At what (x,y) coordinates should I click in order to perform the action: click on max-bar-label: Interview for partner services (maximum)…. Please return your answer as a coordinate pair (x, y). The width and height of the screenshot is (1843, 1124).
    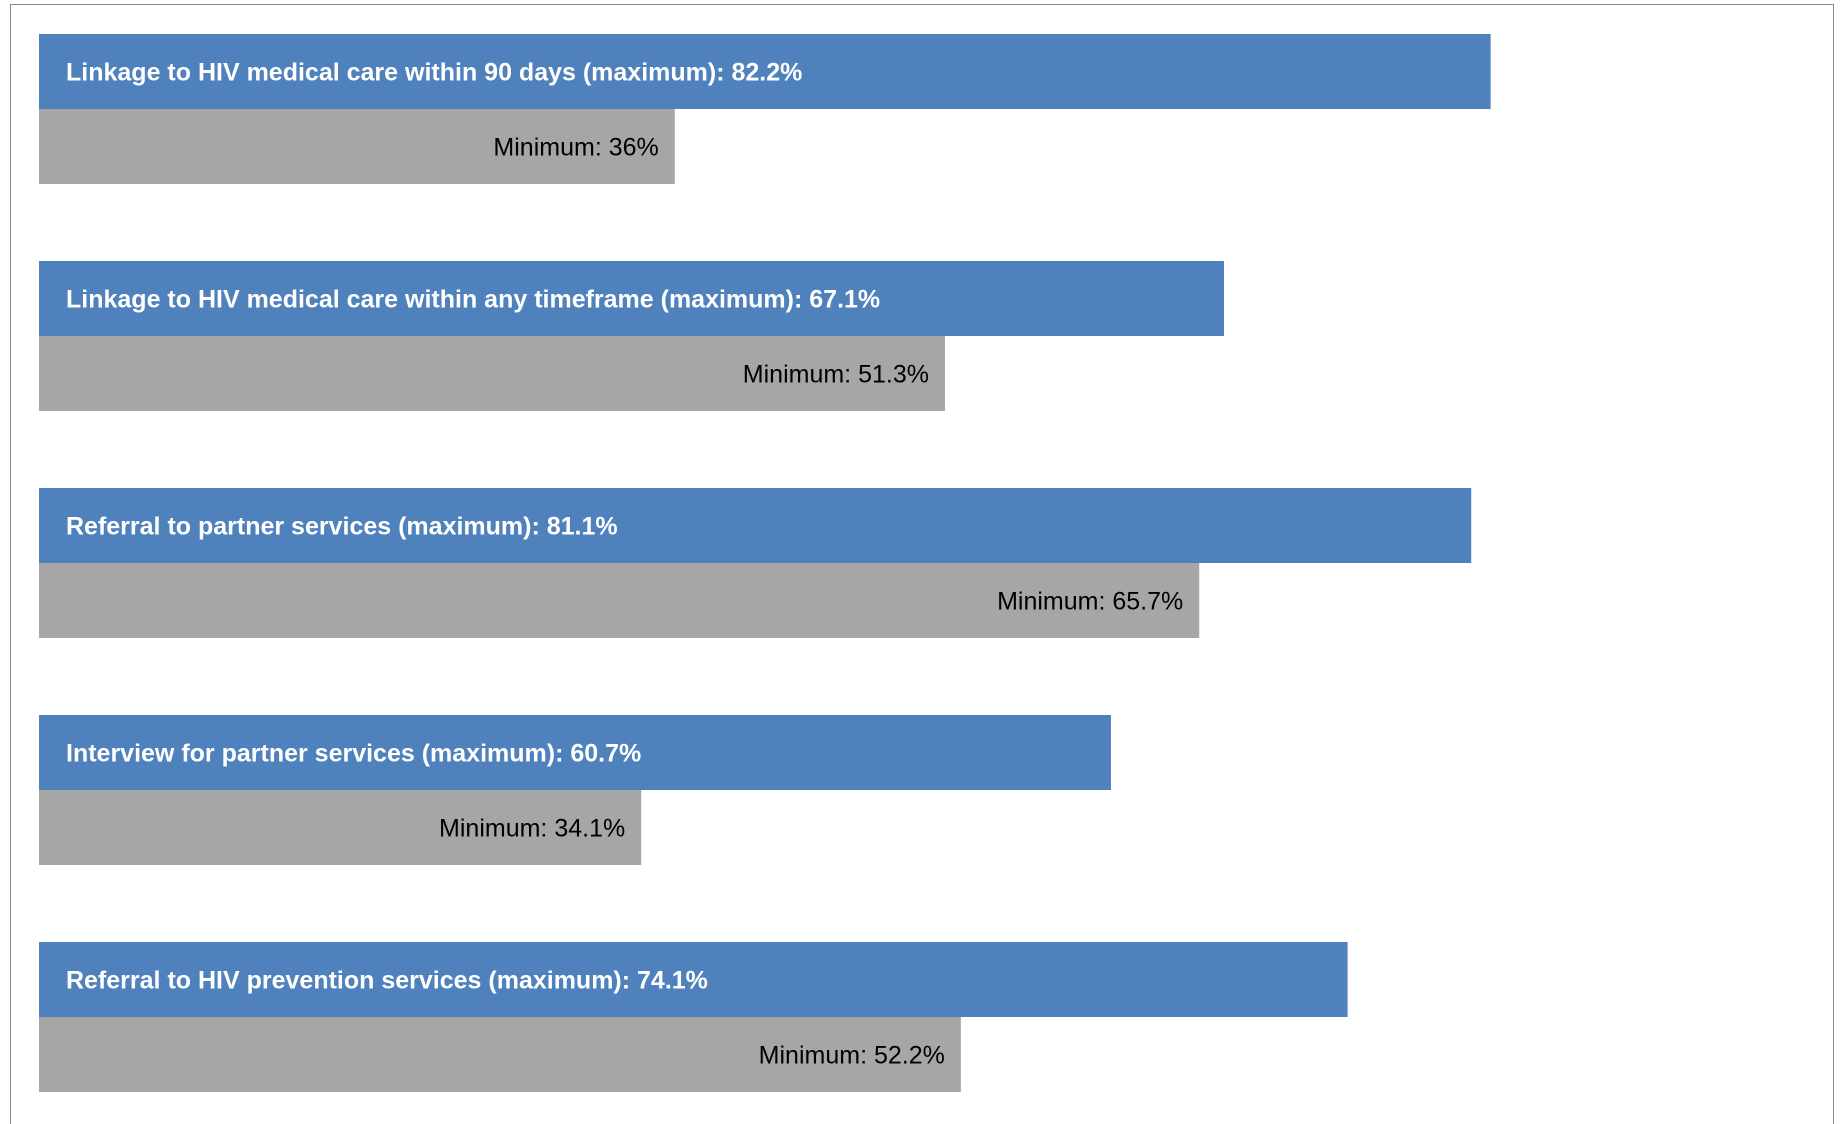
    Looking at the image, I should click on (353, 754).